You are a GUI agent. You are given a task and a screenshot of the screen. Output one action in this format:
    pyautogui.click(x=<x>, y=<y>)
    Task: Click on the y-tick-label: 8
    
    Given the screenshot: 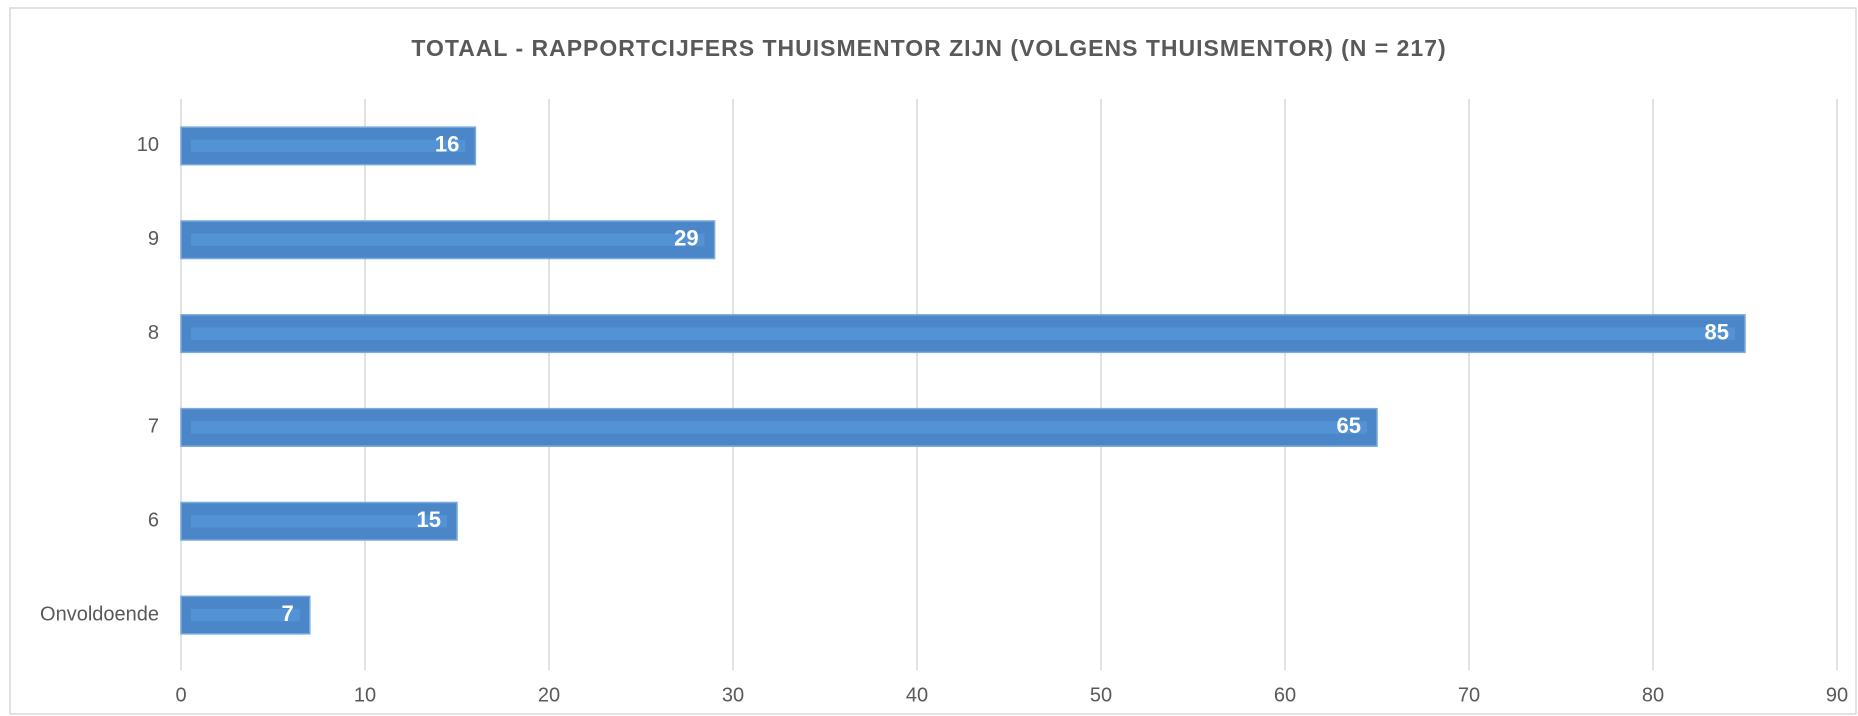 What is the action you would take?
    pyautogui.click(x=153, y=333)
    